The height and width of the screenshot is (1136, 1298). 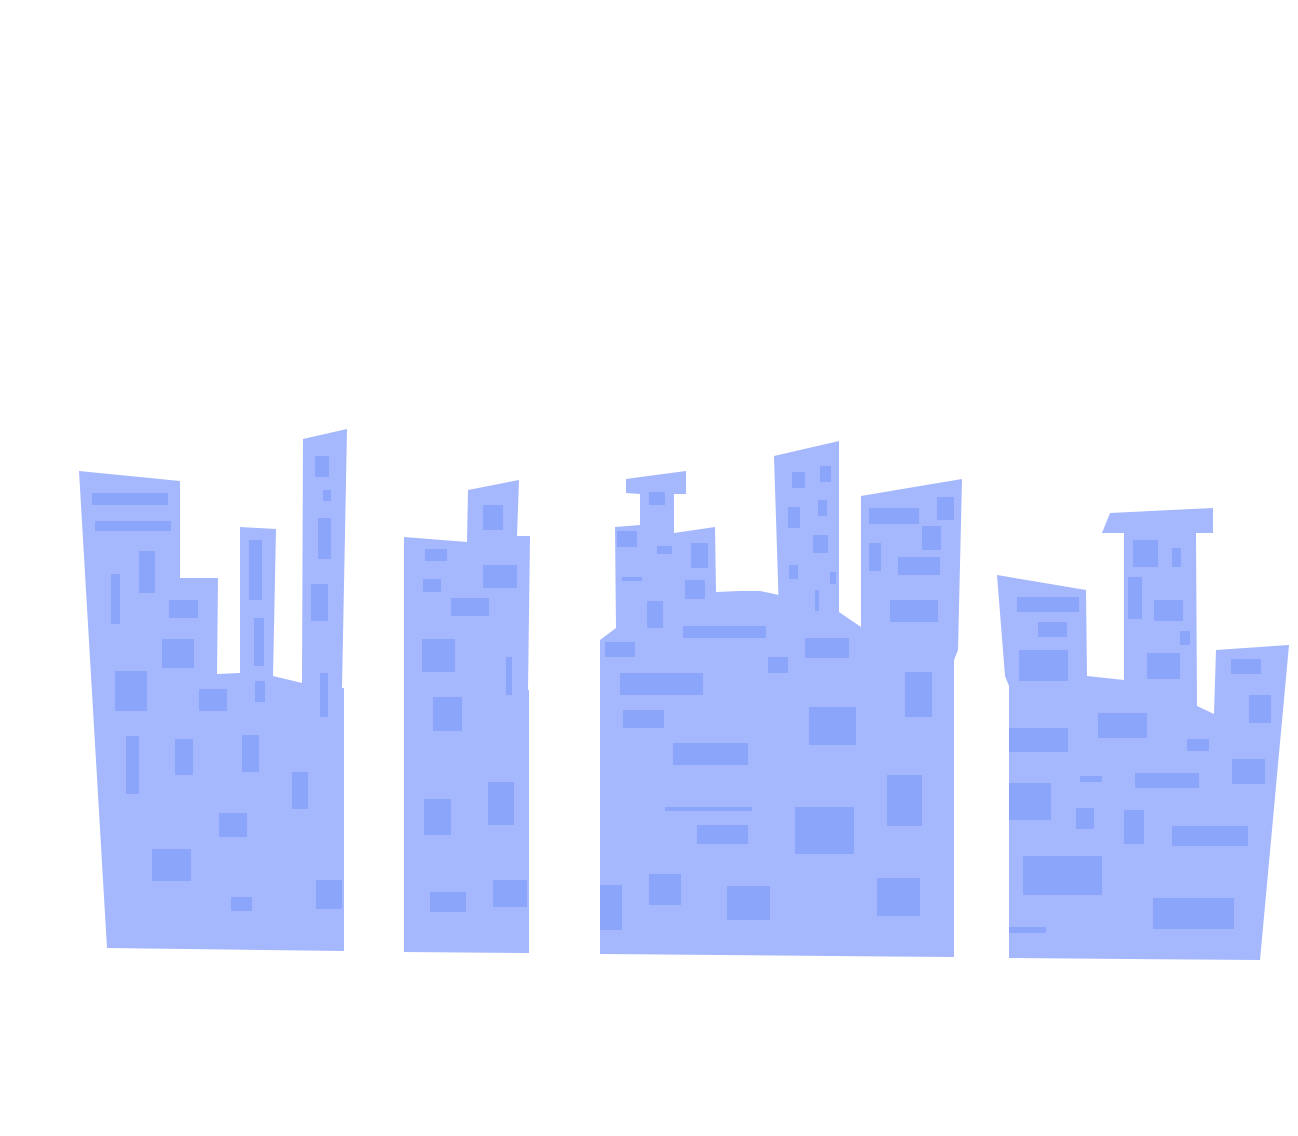 I want to click on building-group-narrow, so click(x=467, y=716).